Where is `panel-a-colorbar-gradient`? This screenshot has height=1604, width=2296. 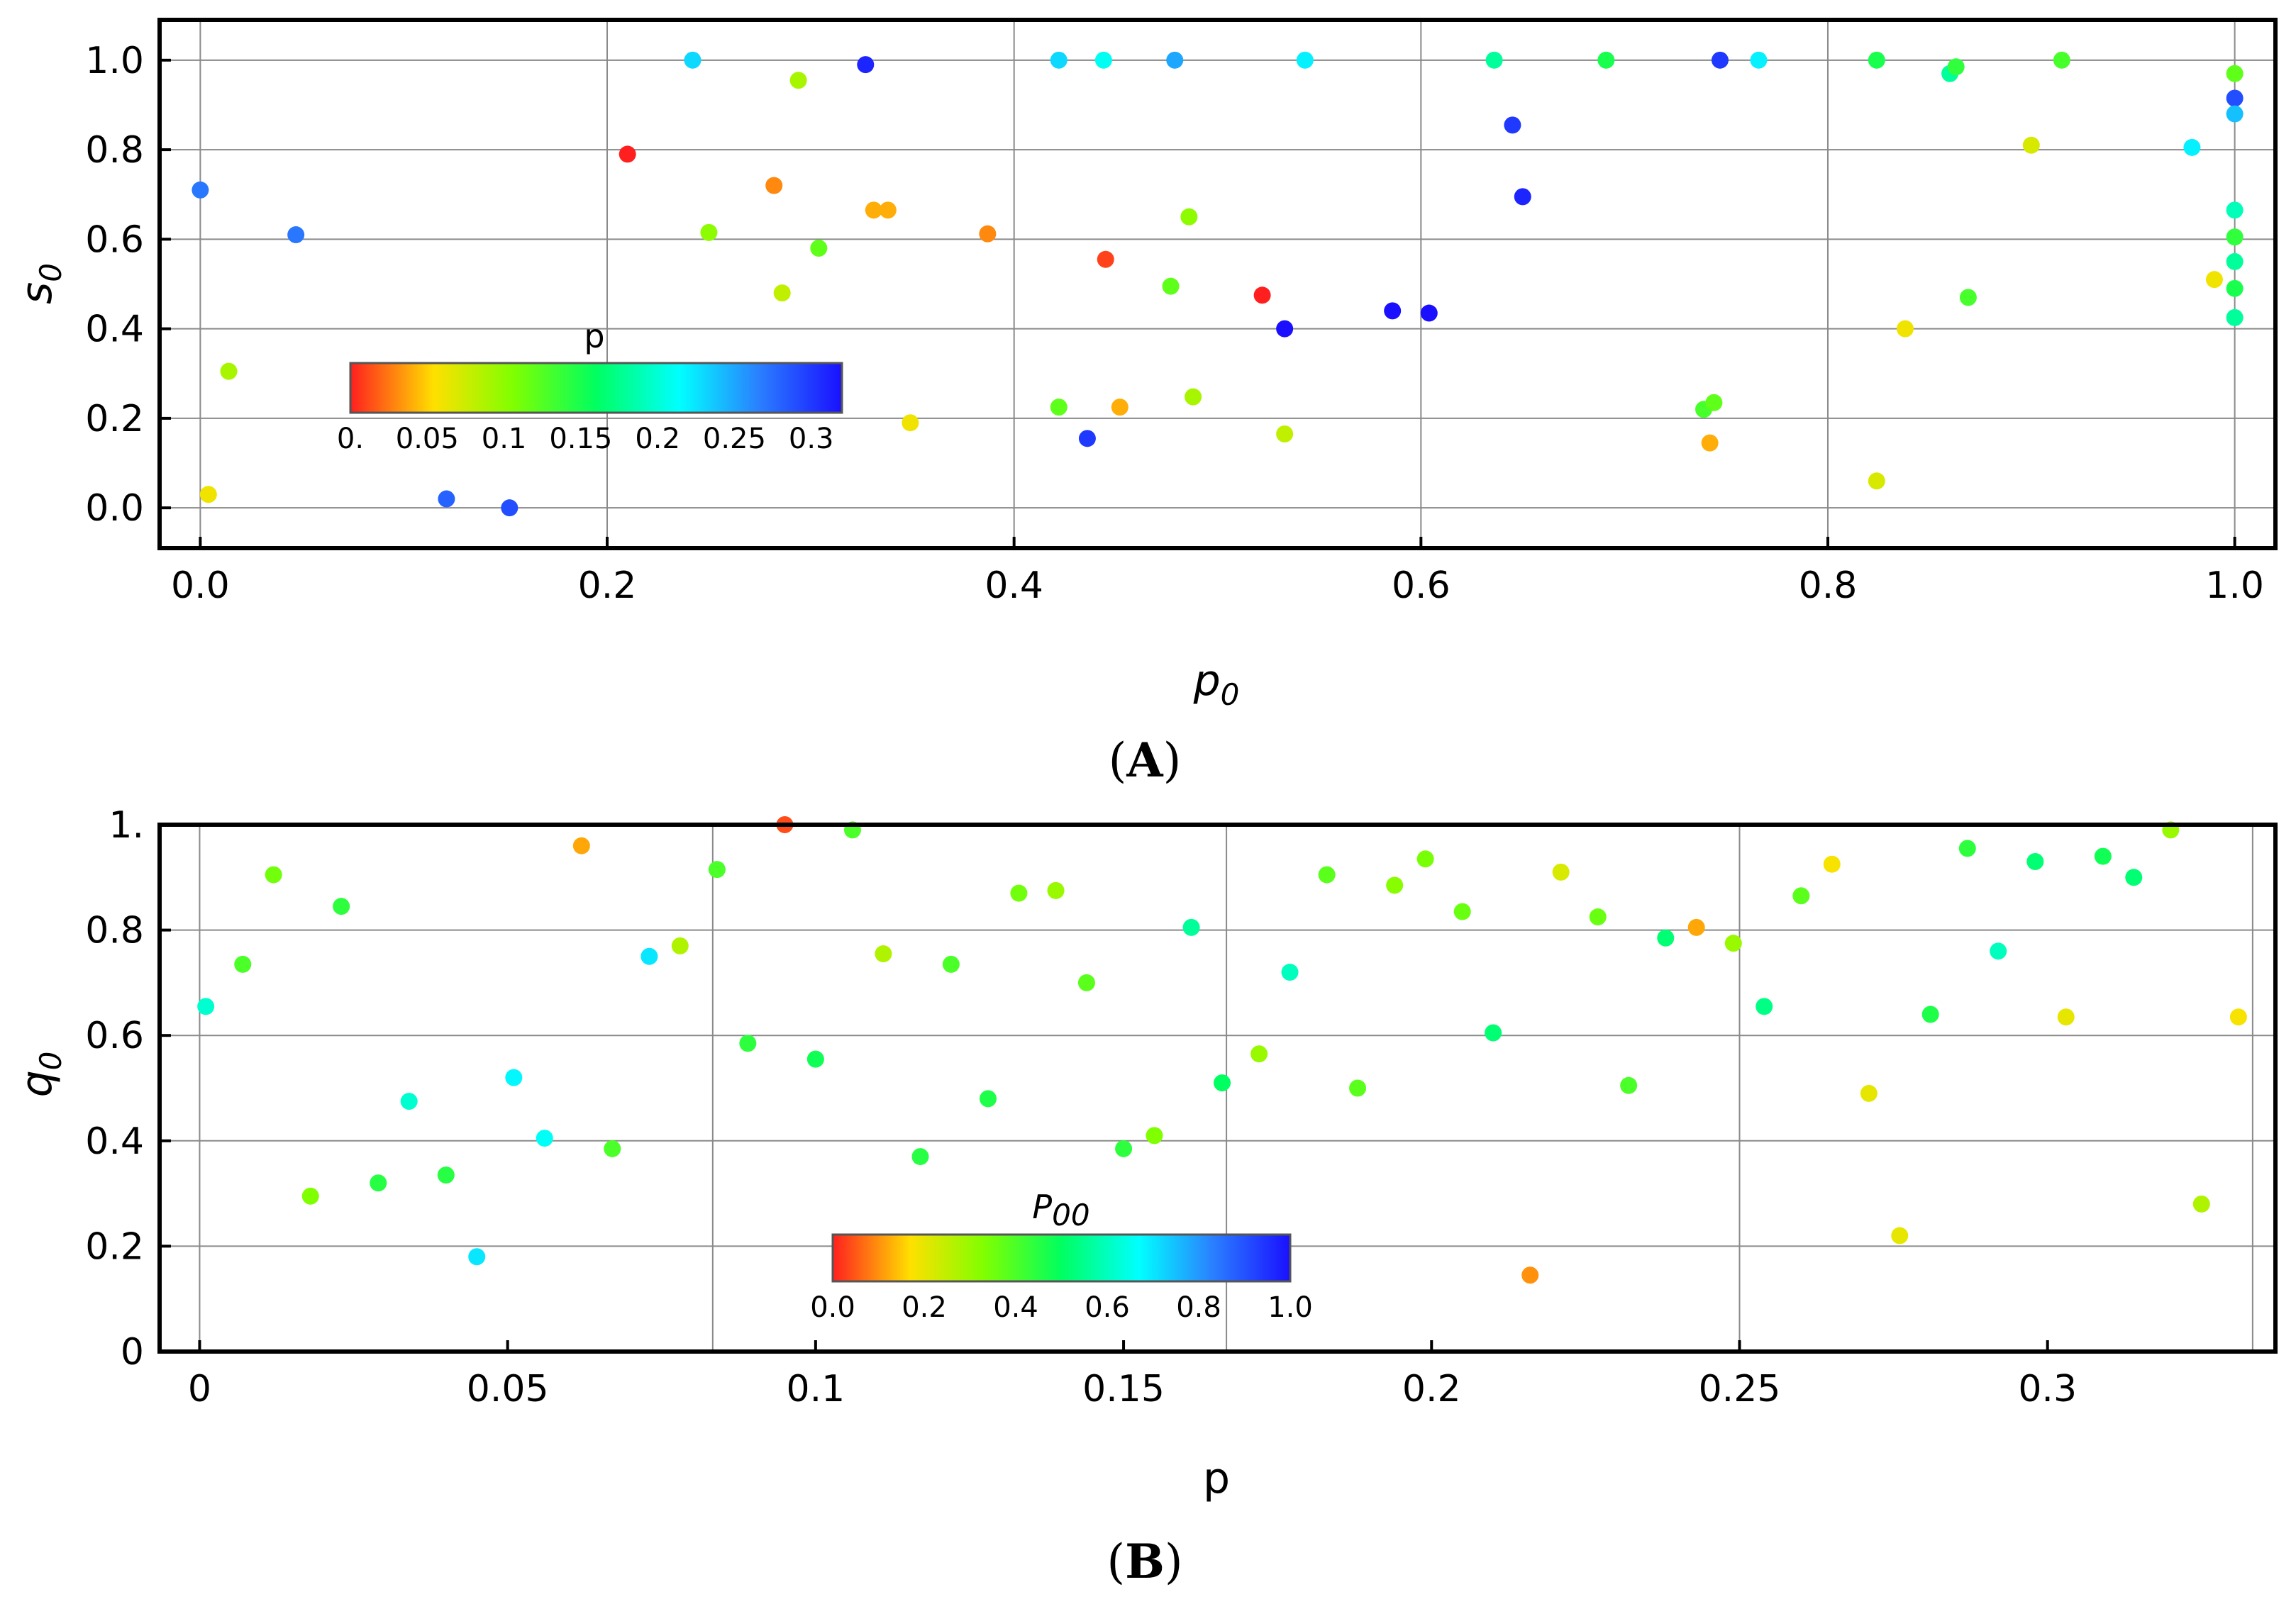
panel-a-colorbar-gradient is located at coordinates (596, 388).